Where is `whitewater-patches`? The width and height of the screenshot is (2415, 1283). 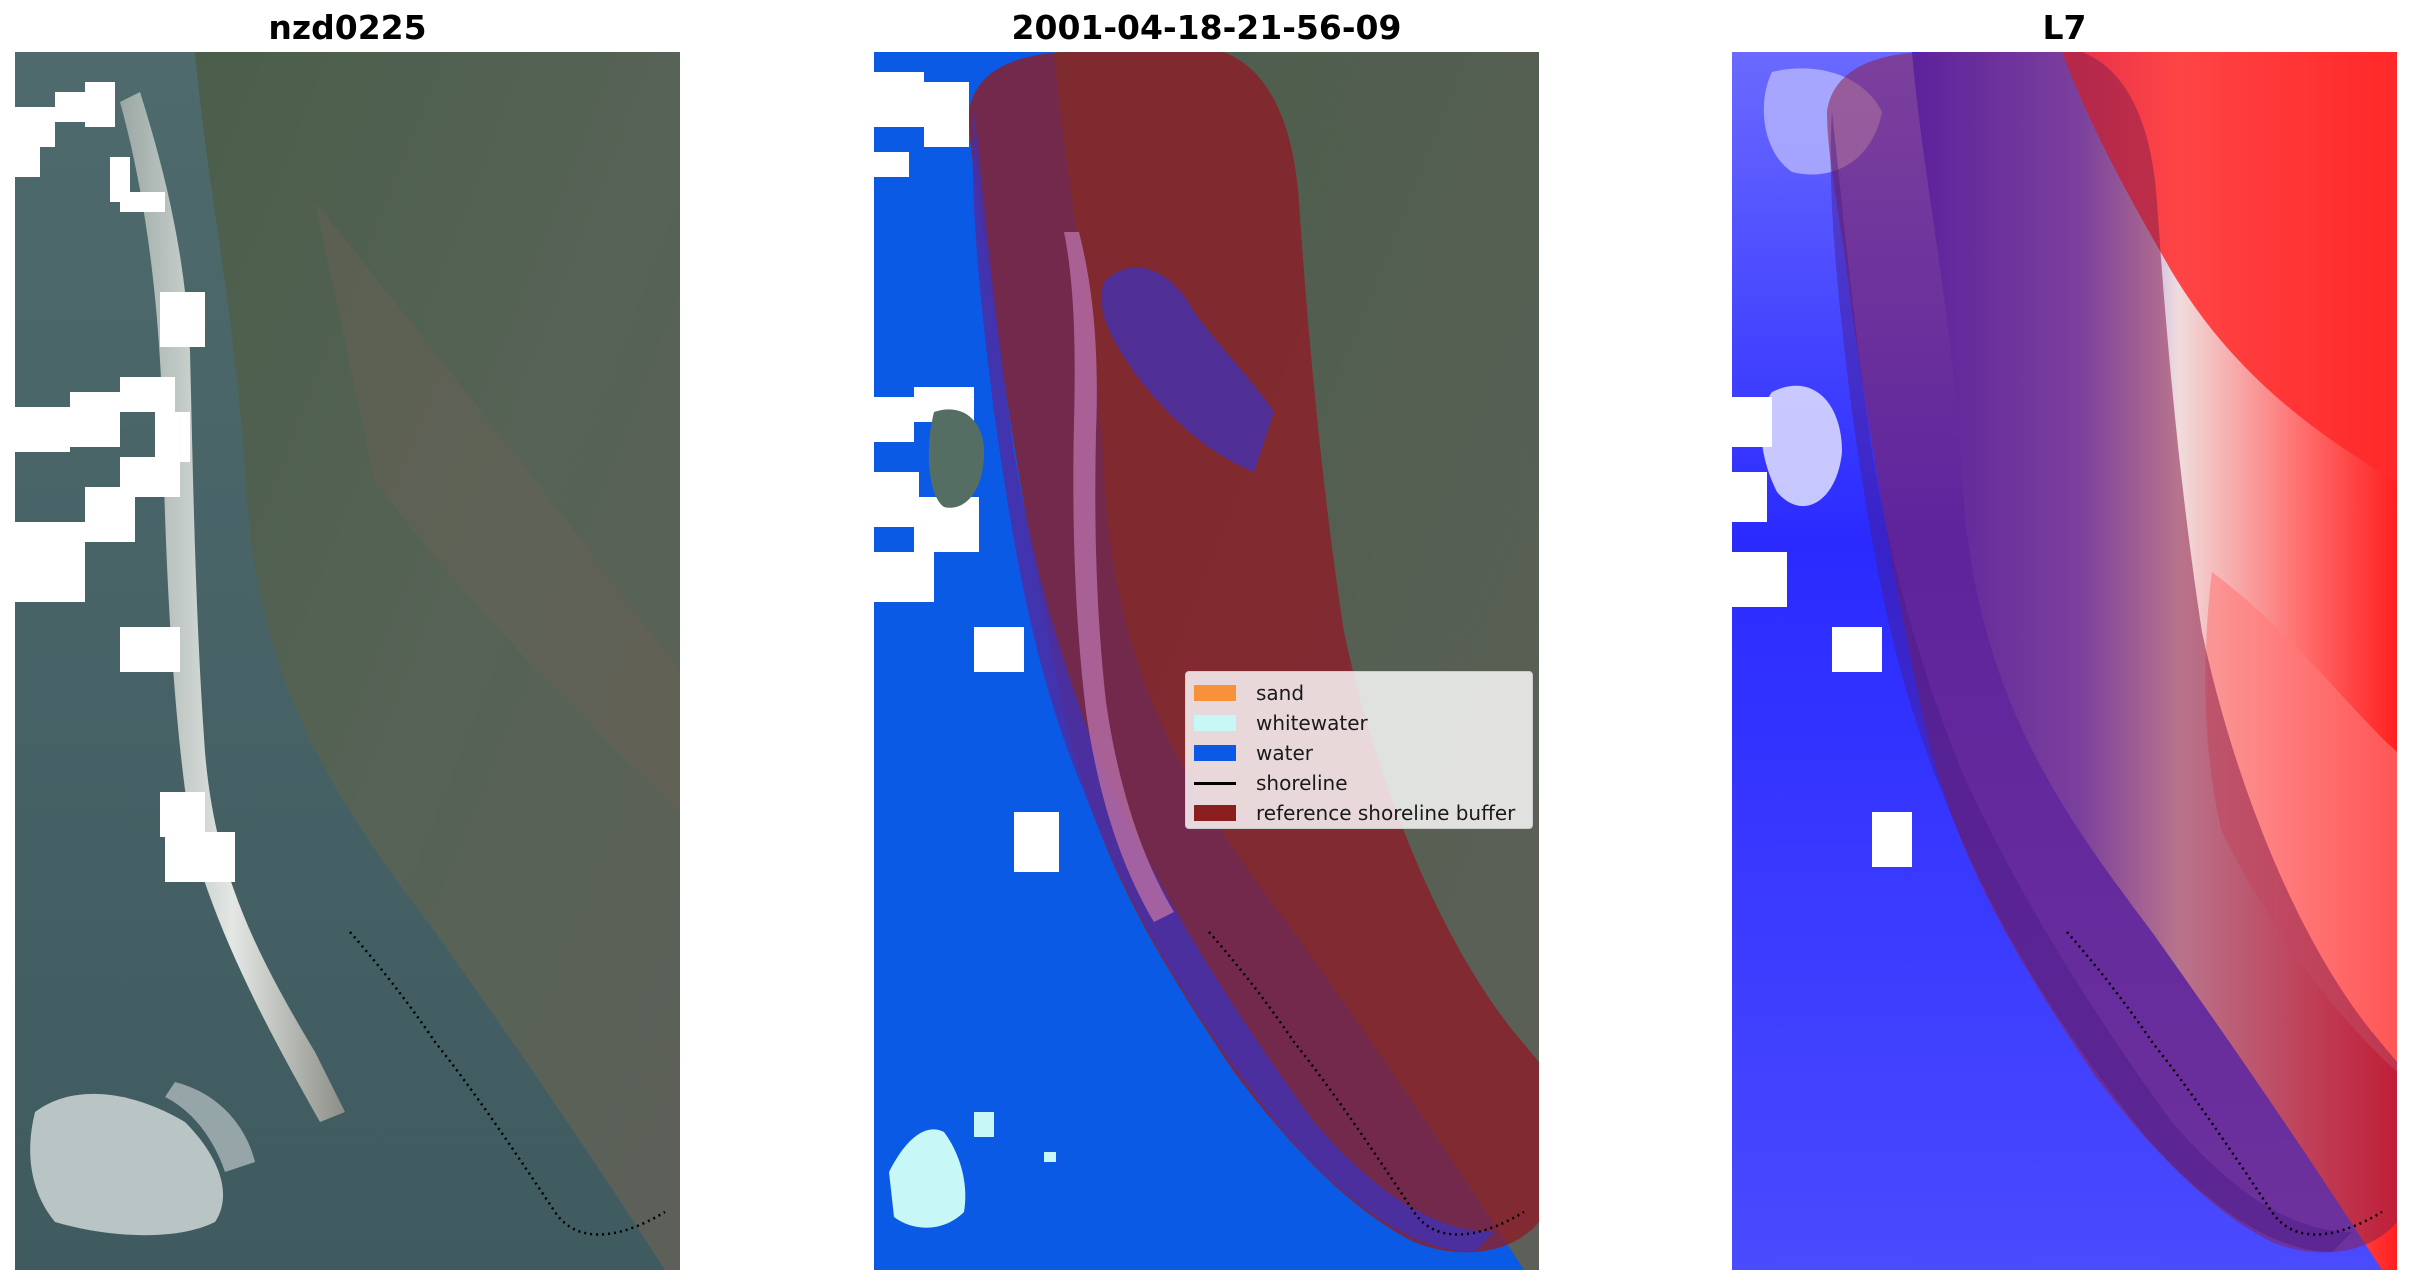
whitewater-patches is located at coordinates (972, 1170).